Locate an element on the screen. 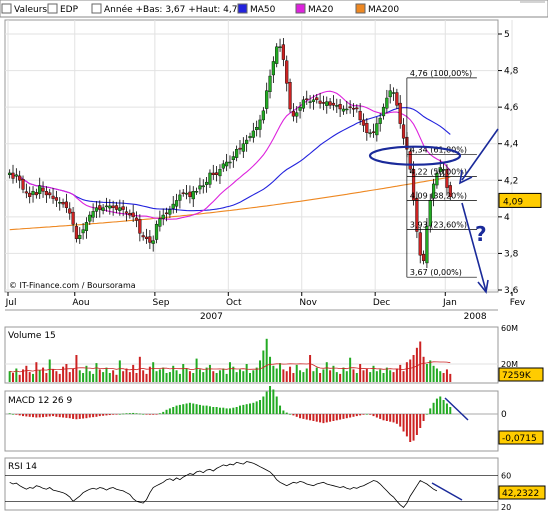  macd-panel is located at coordinates (251, 421).